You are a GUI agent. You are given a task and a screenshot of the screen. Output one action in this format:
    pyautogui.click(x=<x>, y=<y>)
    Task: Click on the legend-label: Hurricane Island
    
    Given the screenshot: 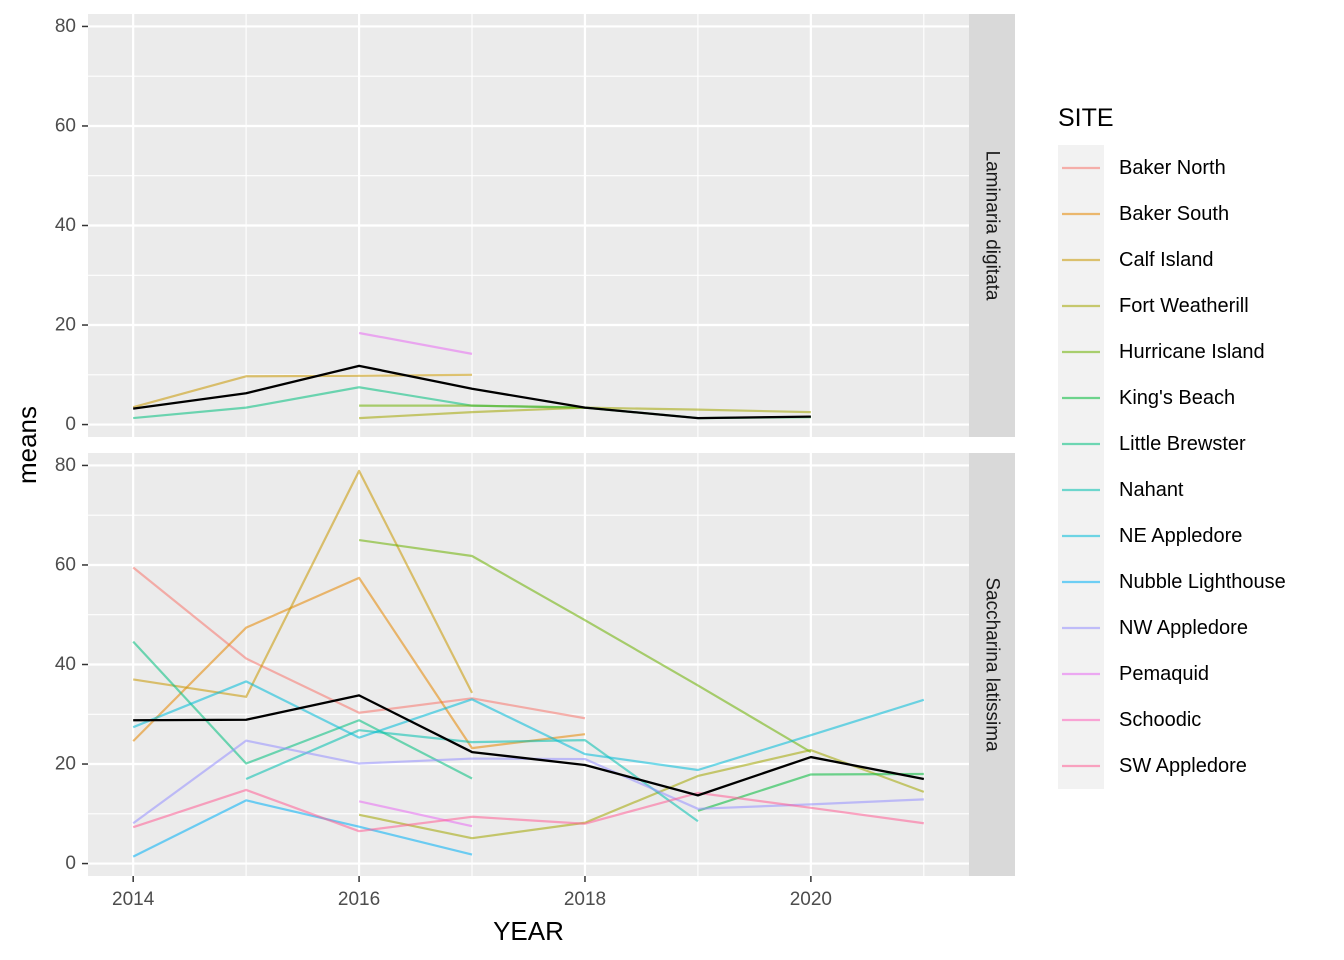 What is the action you would take?
    pyautogui.click(x=1192, y=352)
    